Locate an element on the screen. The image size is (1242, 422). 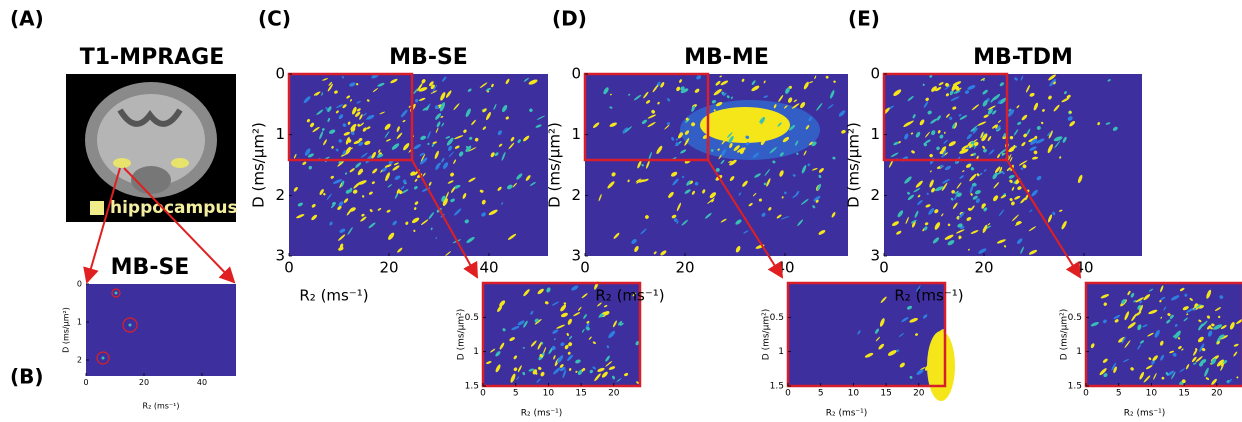
y-tick-label: 1 is located at coordinates (79, 322).